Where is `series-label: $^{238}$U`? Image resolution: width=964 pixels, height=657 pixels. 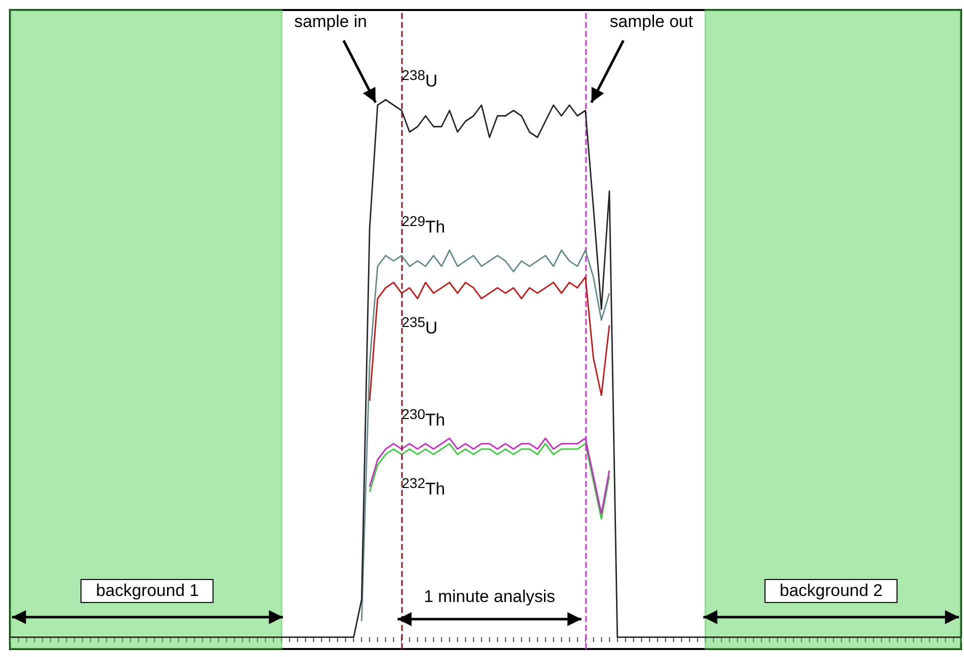
series-label: $^{238}$U is located at coordinates (420, 79).